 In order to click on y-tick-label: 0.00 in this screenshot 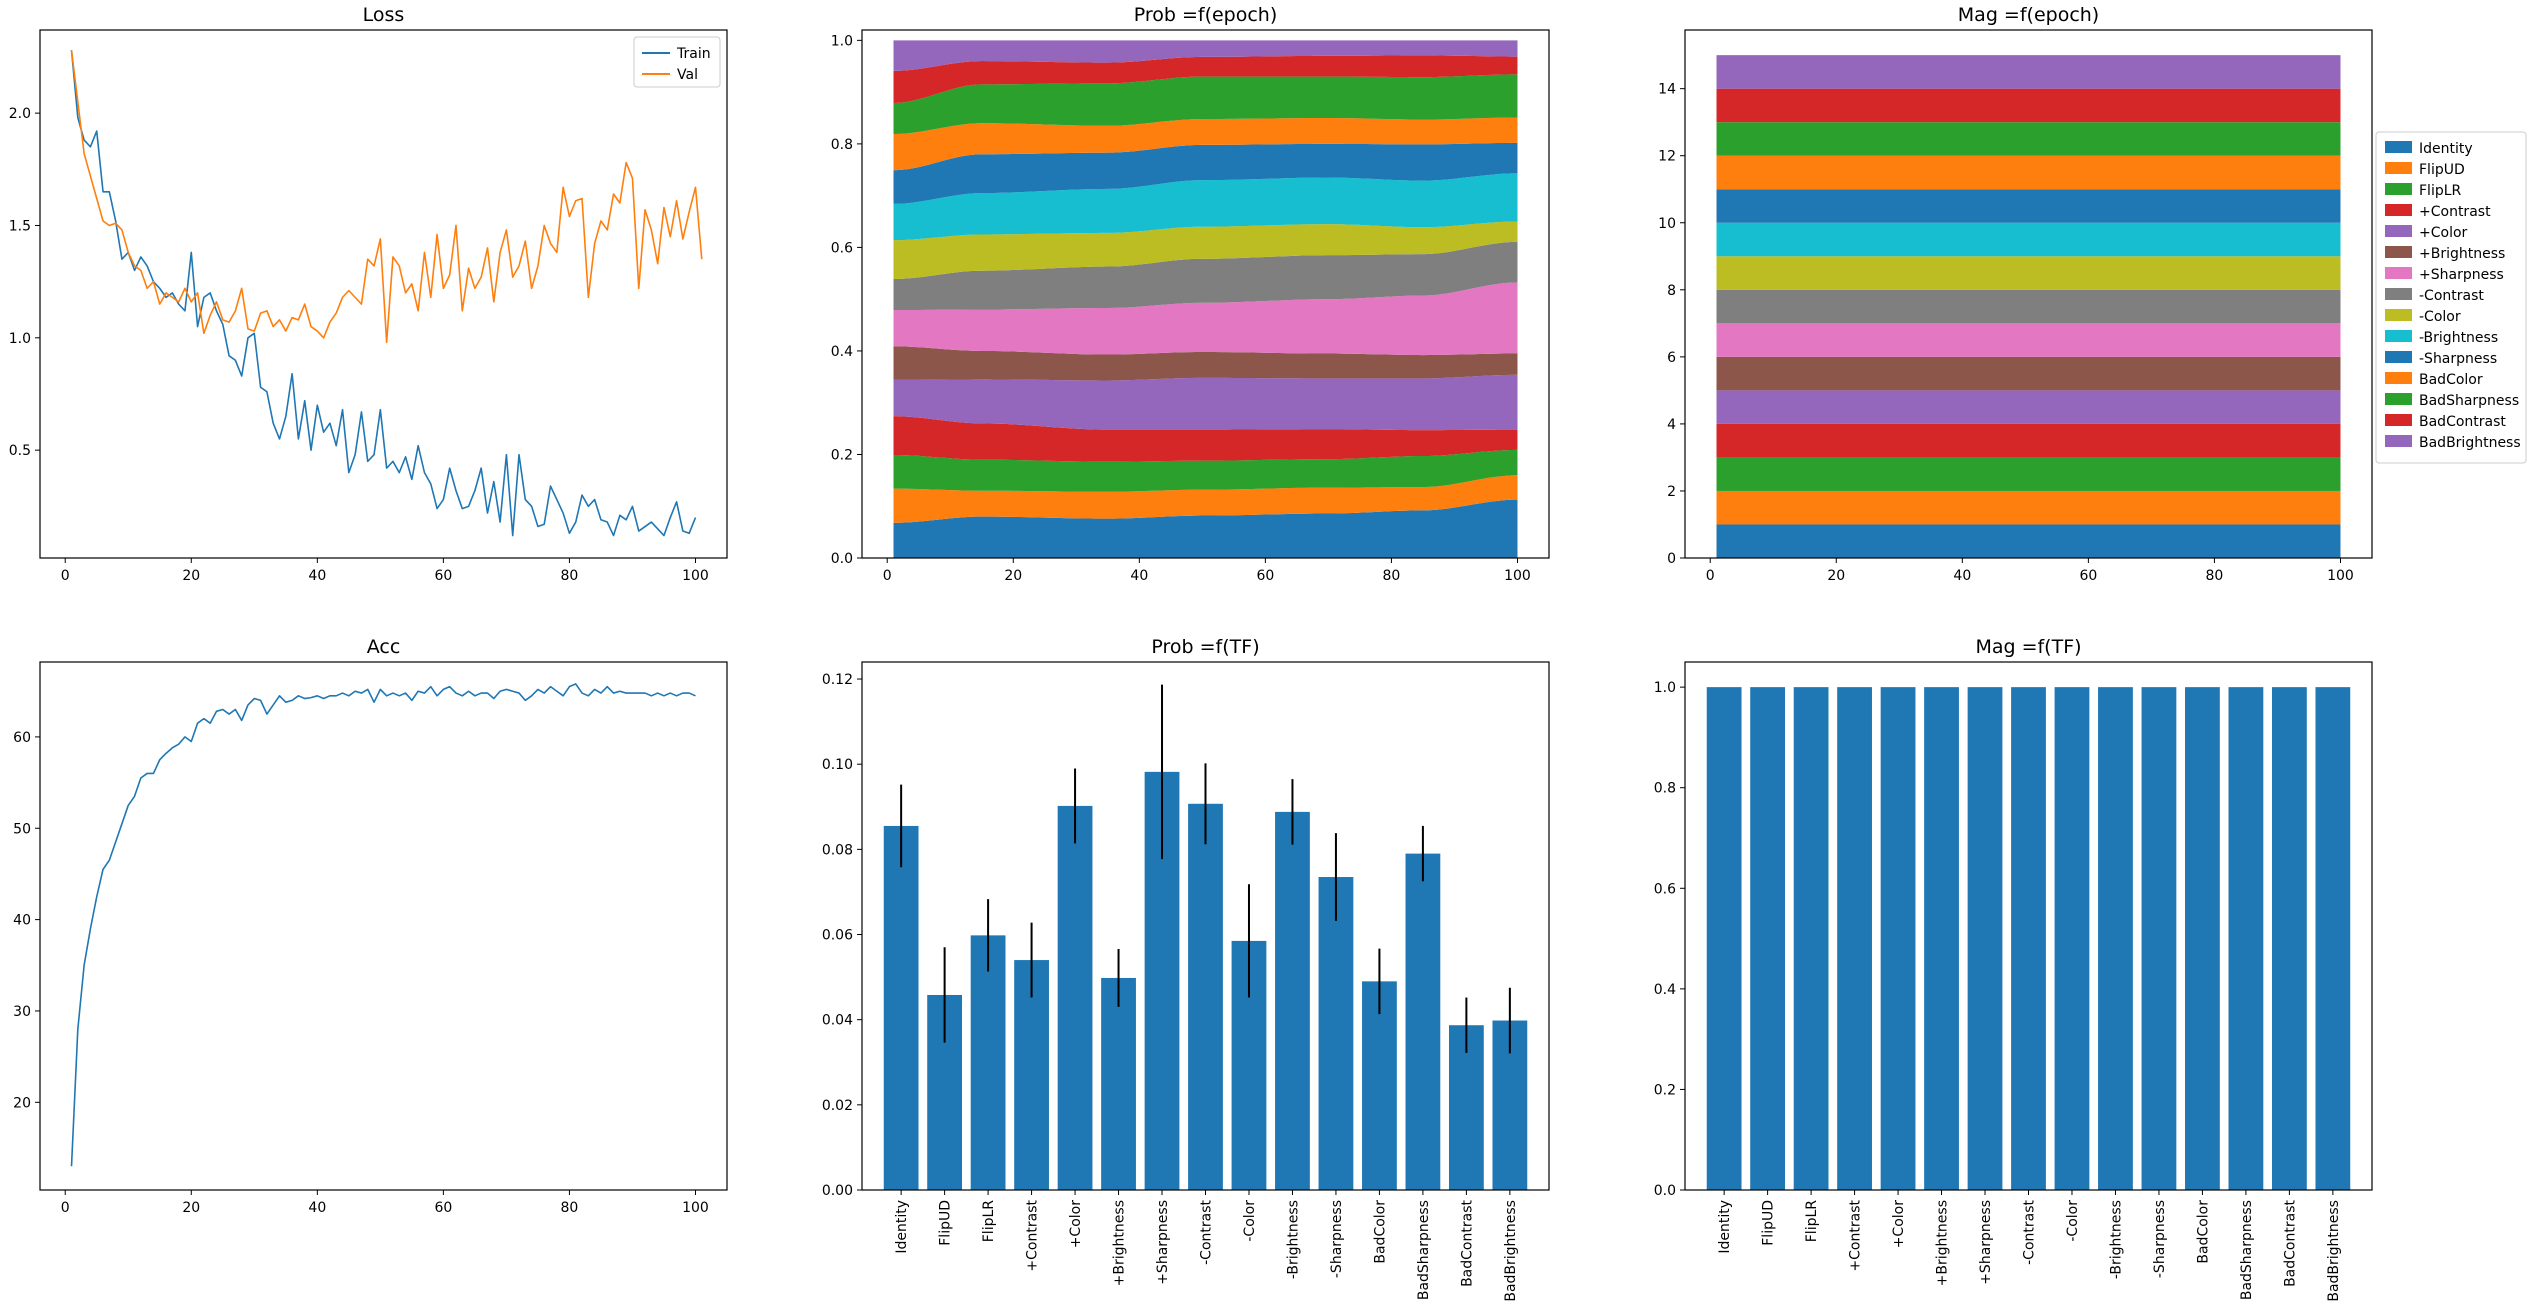, I will do `click(837, 1191)`.